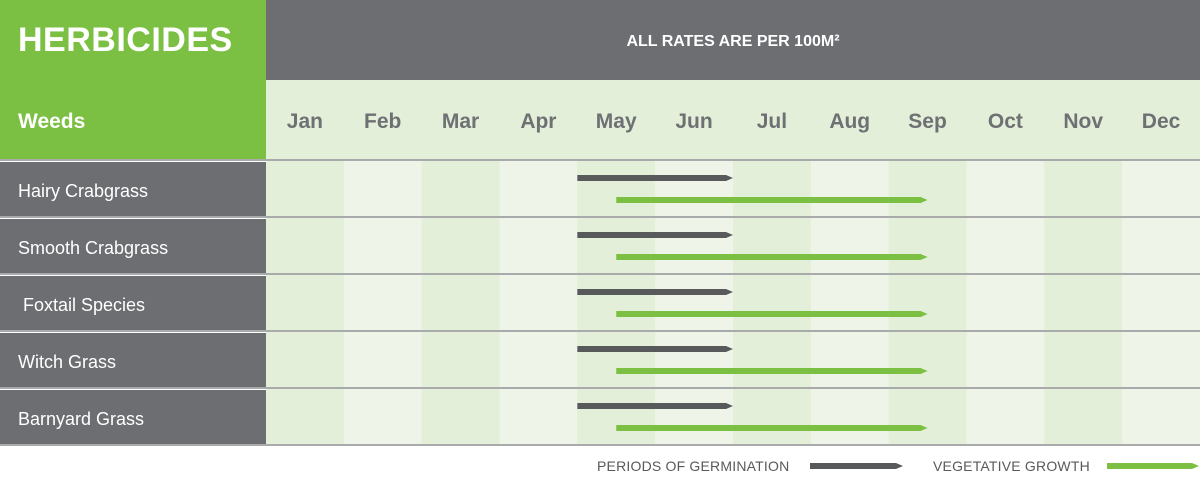 Image resolution: width=1200 pixels, height=487 pixels. Describe the element at coordinates (460, 121) in the screenshot. I see `month-label-mar: Mar` at that location.